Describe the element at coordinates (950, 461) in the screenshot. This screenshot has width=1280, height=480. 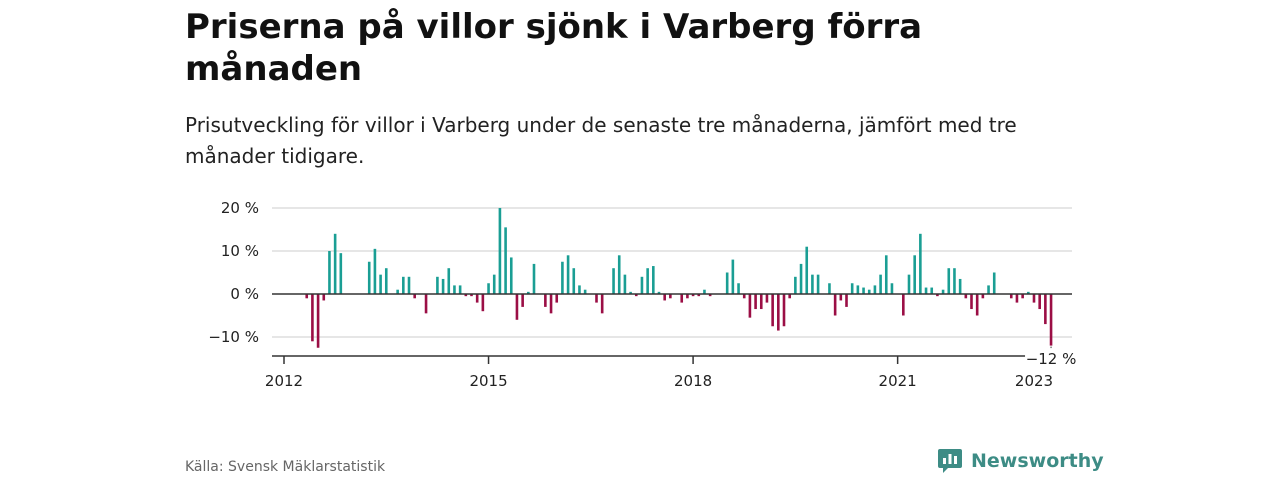
I see `newsworthy-icon` at that location.